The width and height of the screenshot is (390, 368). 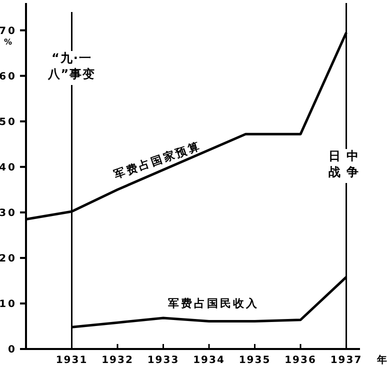 What do you see at coordinates (381, 360) in the screenshot?
I see `x-axis-title: 年` at bounding box center [381, 360].